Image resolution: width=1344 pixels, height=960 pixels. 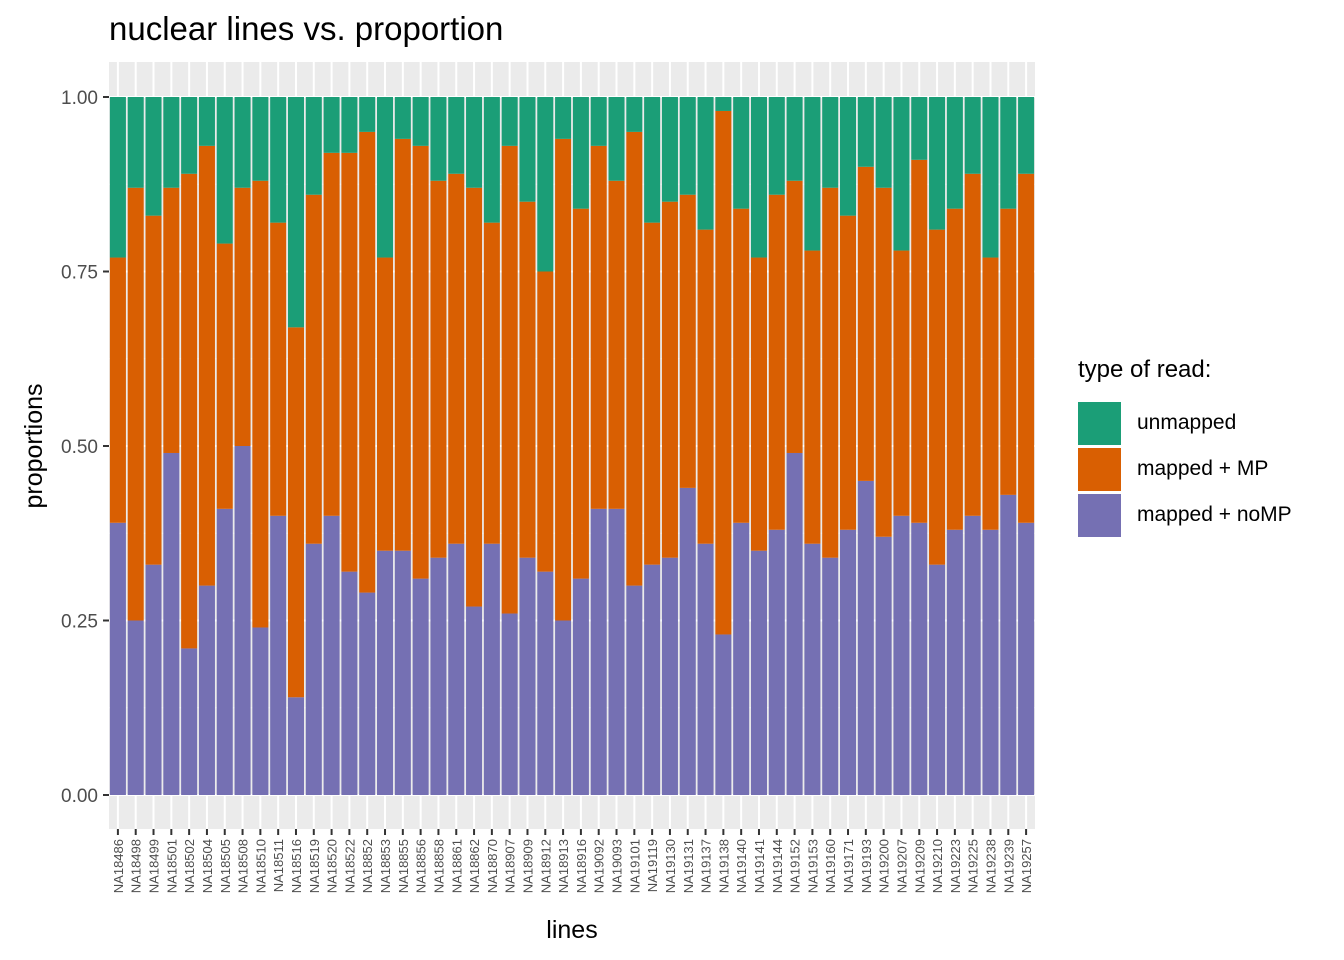 What do you see at coordinates (812, 397) in the screenshot?
I see `bar-mapped-mp-na19153` at bounding box center [812, 397].